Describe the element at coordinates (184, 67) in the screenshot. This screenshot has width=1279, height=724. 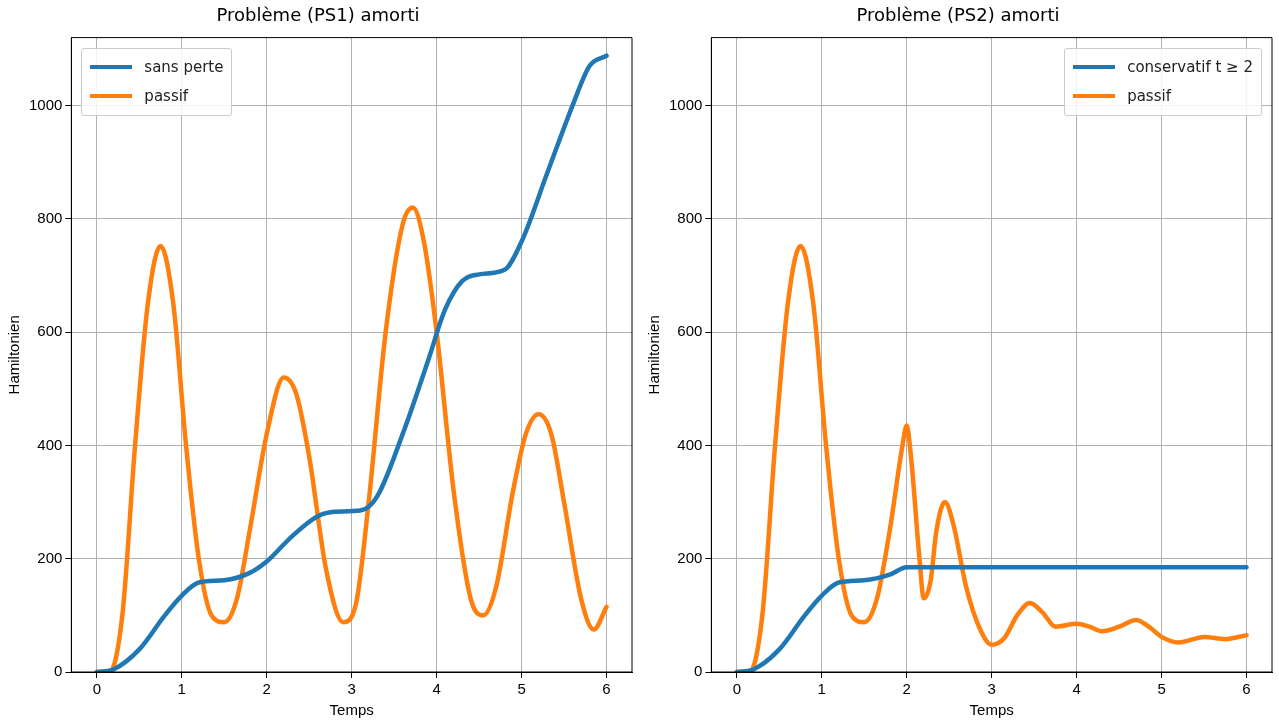
I see `legend-label: sans perte` at that location.